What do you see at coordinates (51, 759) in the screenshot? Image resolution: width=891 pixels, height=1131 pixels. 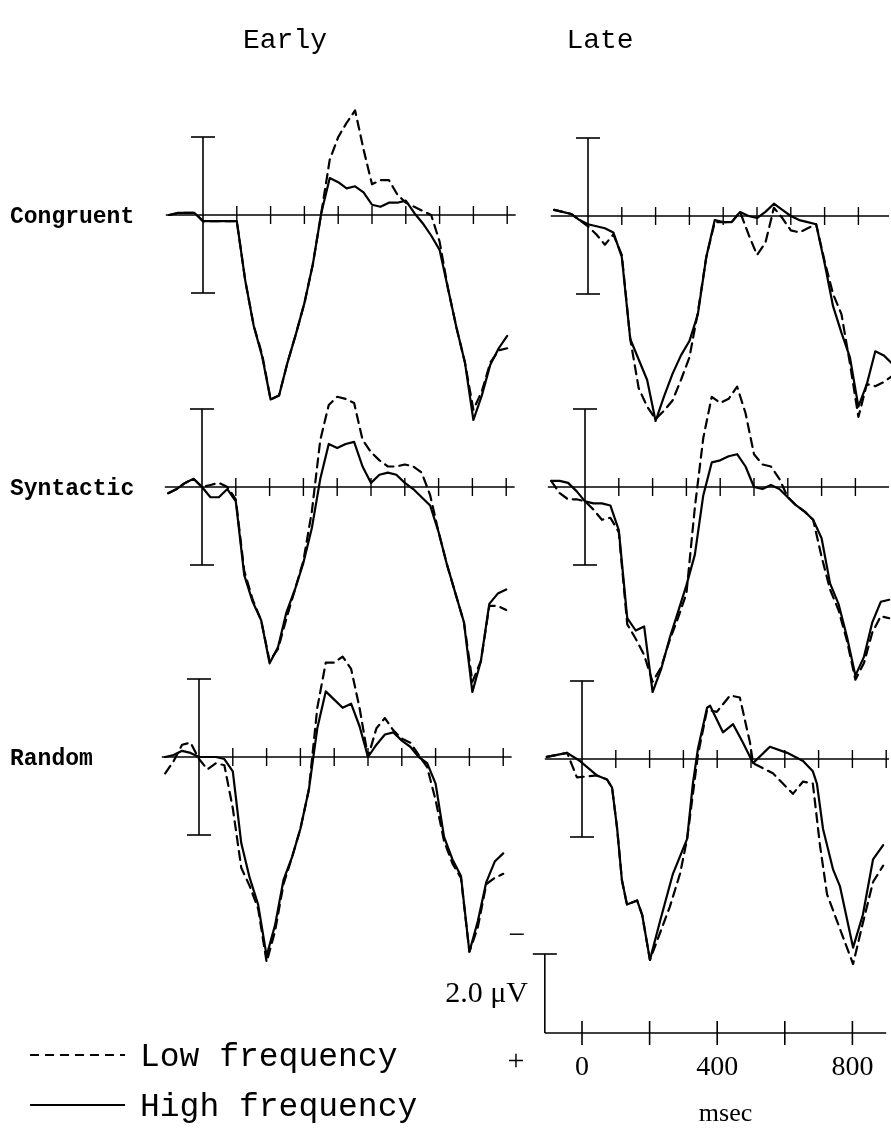 I see `y-axis-title: Random` at bounding box center [51, 759].